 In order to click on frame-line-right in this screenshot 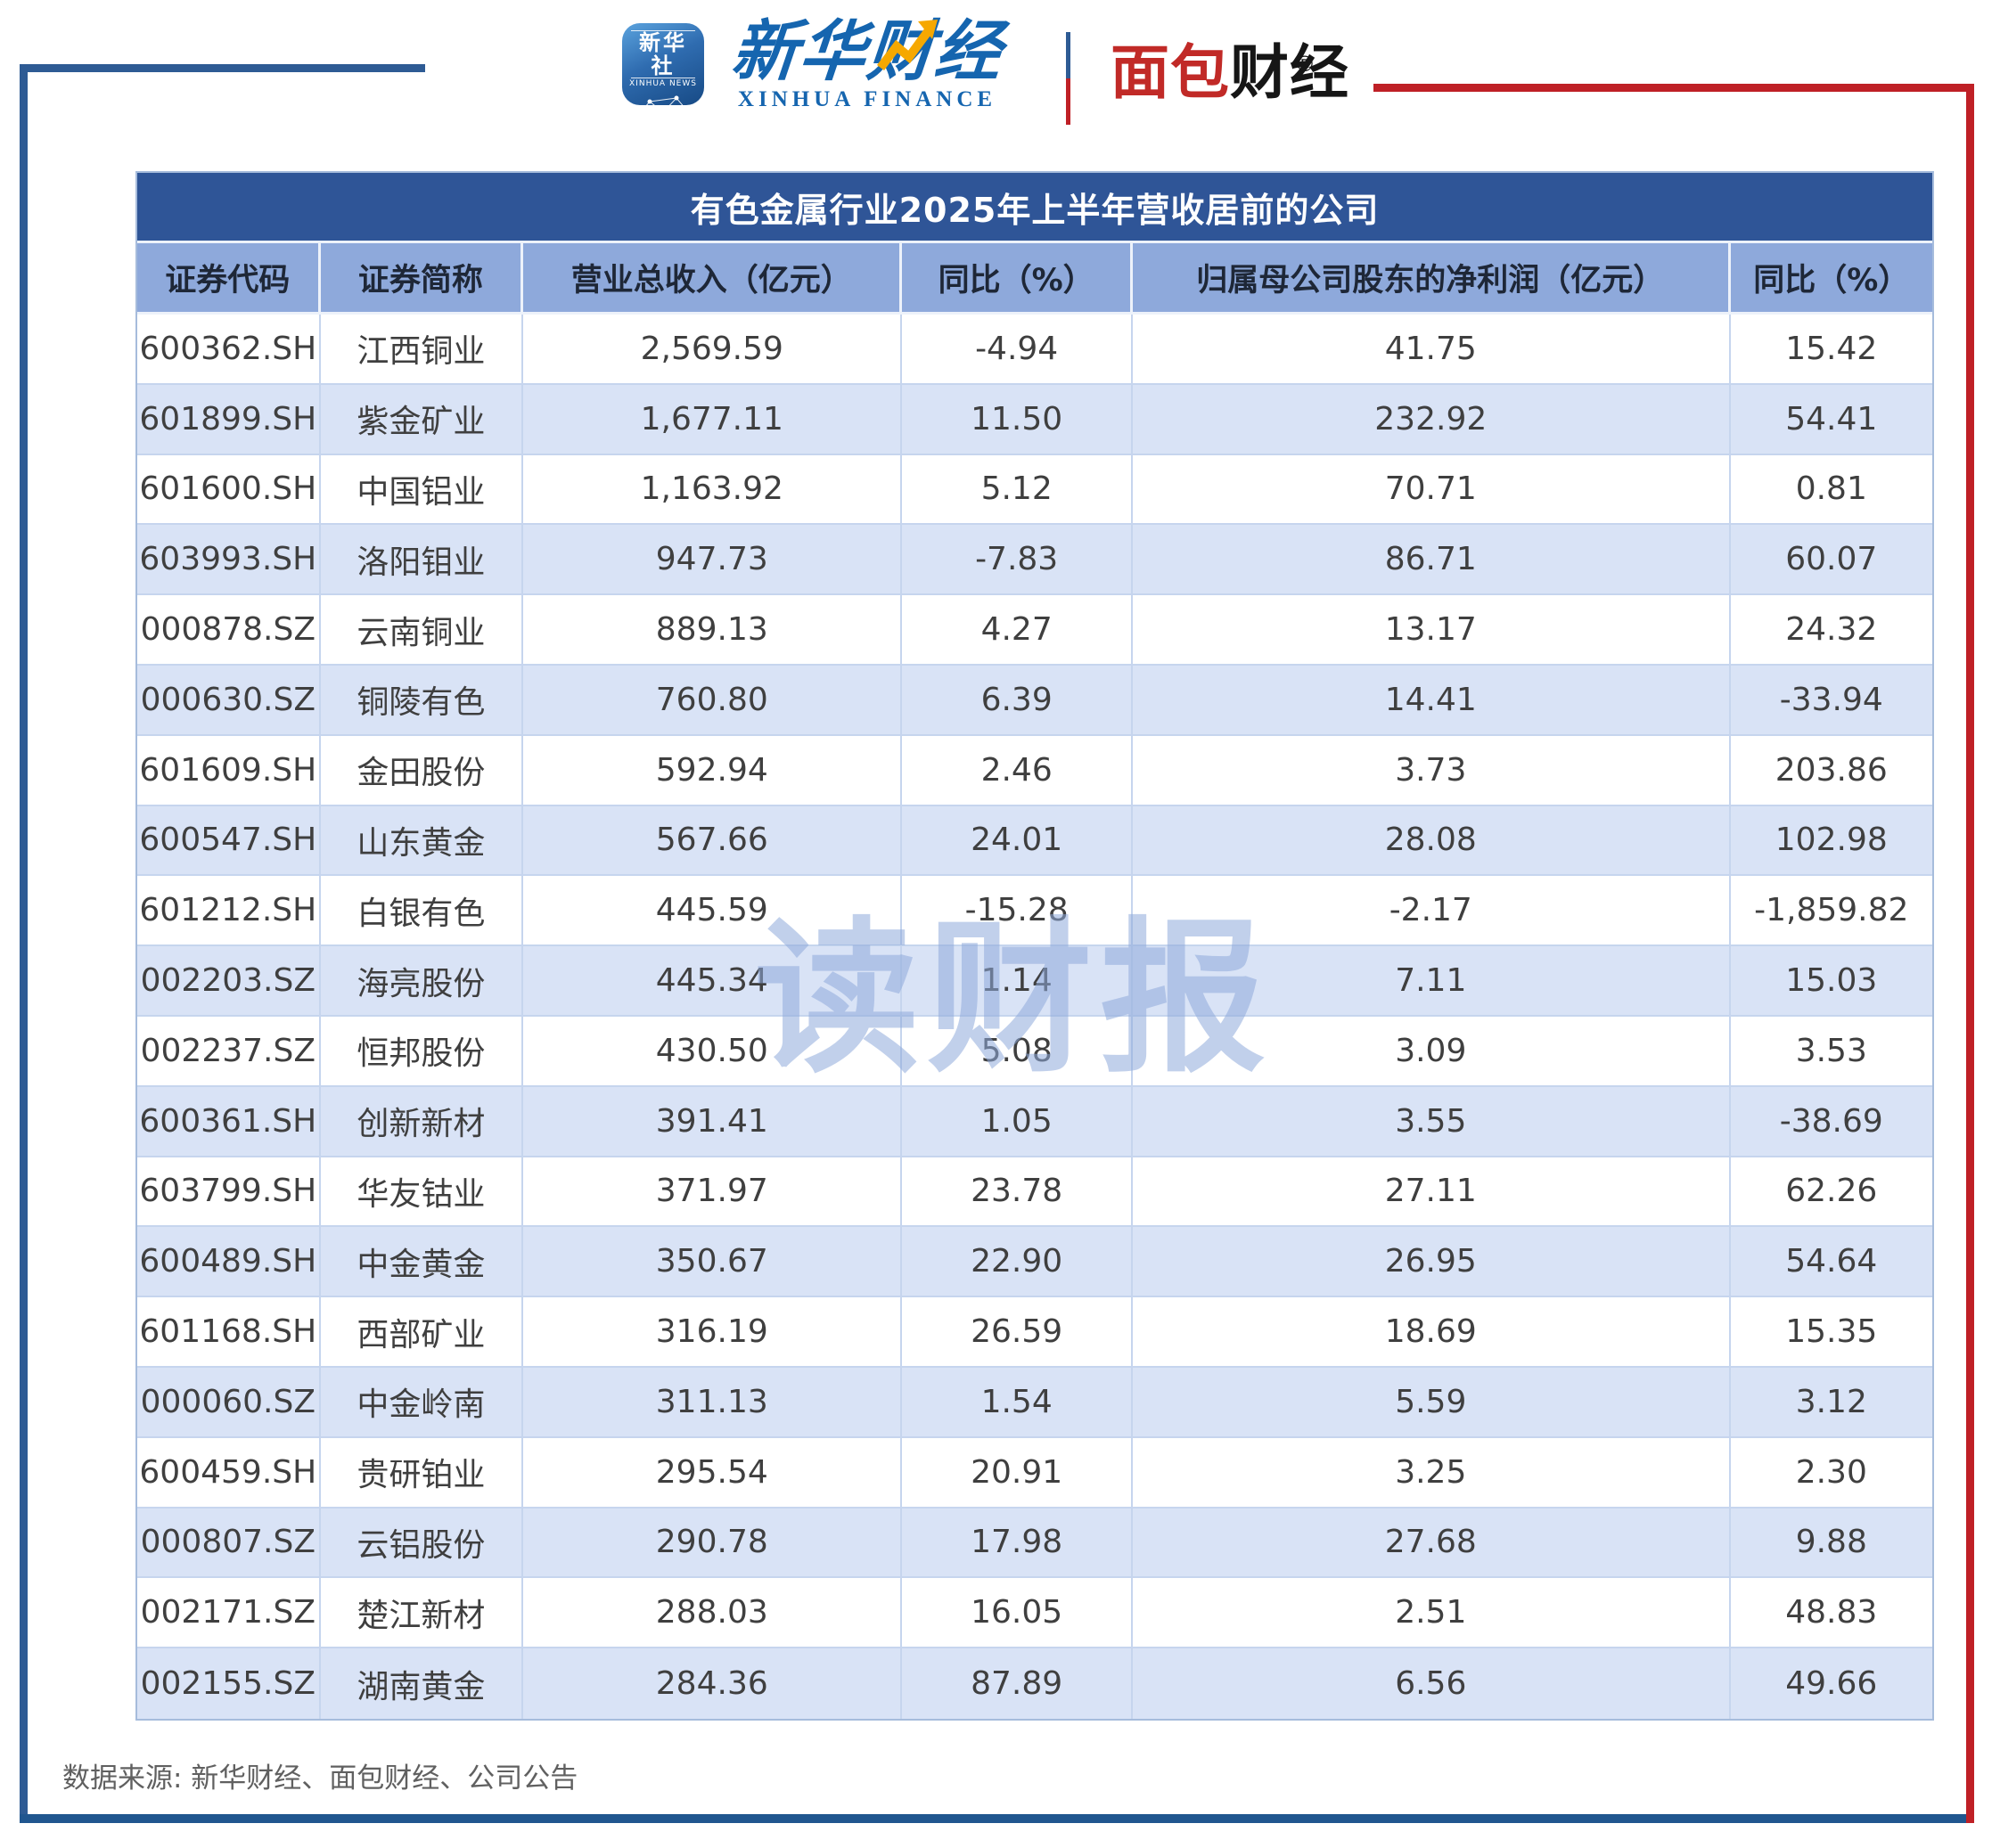, I will do `click(1970, 953)`.